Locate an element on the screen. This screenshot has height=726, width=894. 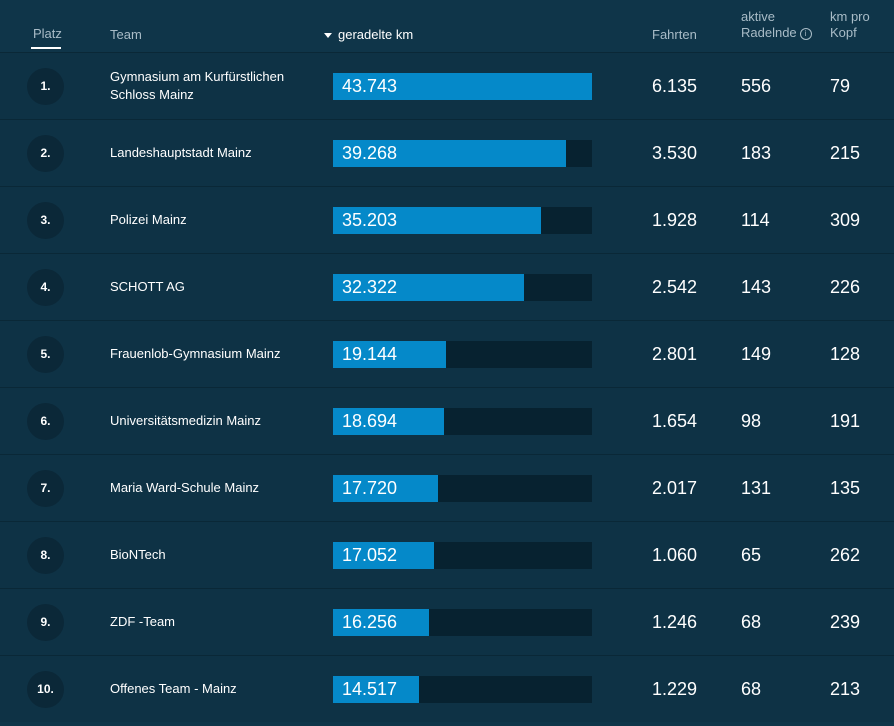
km-value: 43.743 is located at coordinates (370, 86).